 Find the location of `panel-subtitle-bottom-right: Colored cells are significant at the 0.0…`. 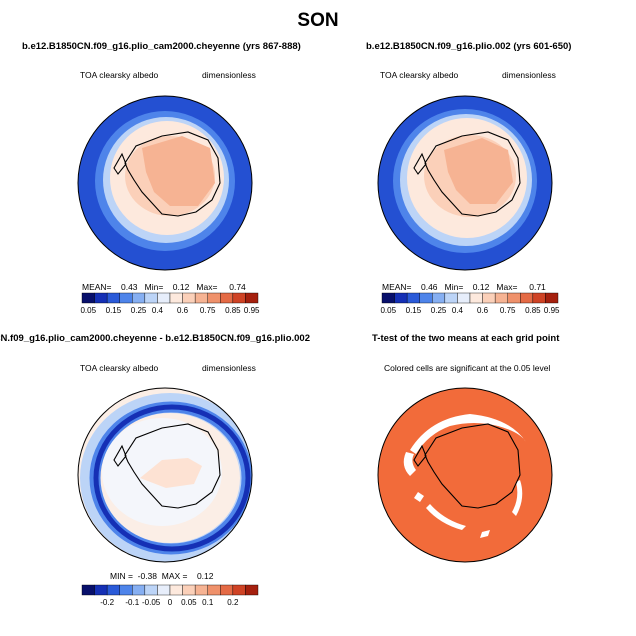

panel-subtitle-bottom-right: Colored cells are significant at the 0.0… is located at coordinates (467, 368).